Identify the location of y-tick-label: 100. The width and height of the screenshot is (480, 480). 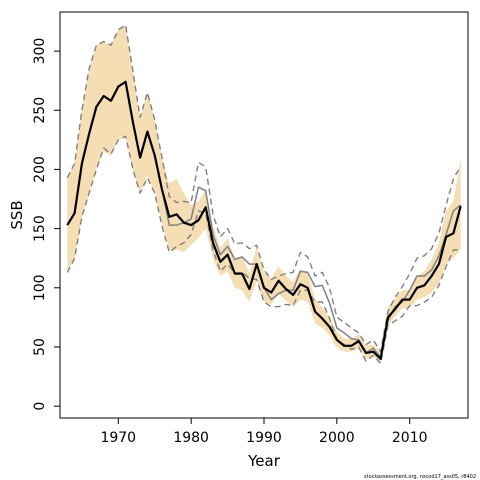
(40, 287).